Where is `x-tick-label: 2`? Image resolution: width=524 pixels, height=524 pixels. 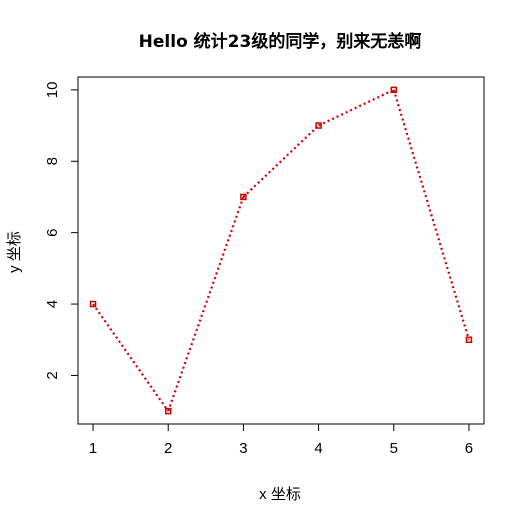 x-tick-label: 2 is located at coordinates (168, 448).